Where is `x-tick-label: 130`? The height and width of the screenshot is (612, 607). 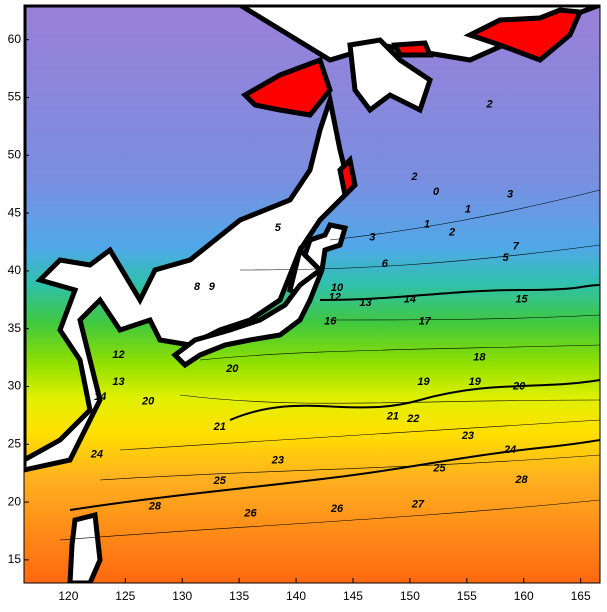
x-tick-label: 130 is located at coordinates (182, 596).